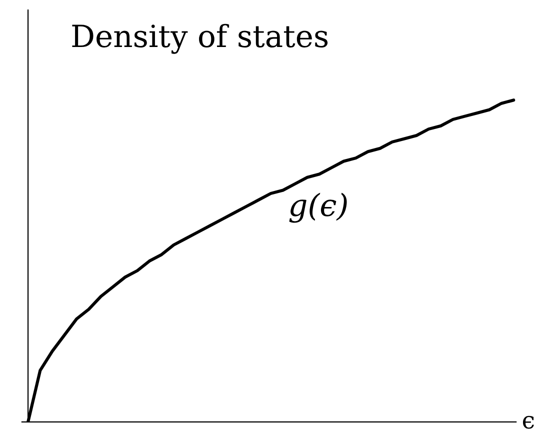 This screenshot has height=435, width=549. Describe the element at coordinates (200, 39) in the screenshot. I see `chart-title: Density of states` at that location.